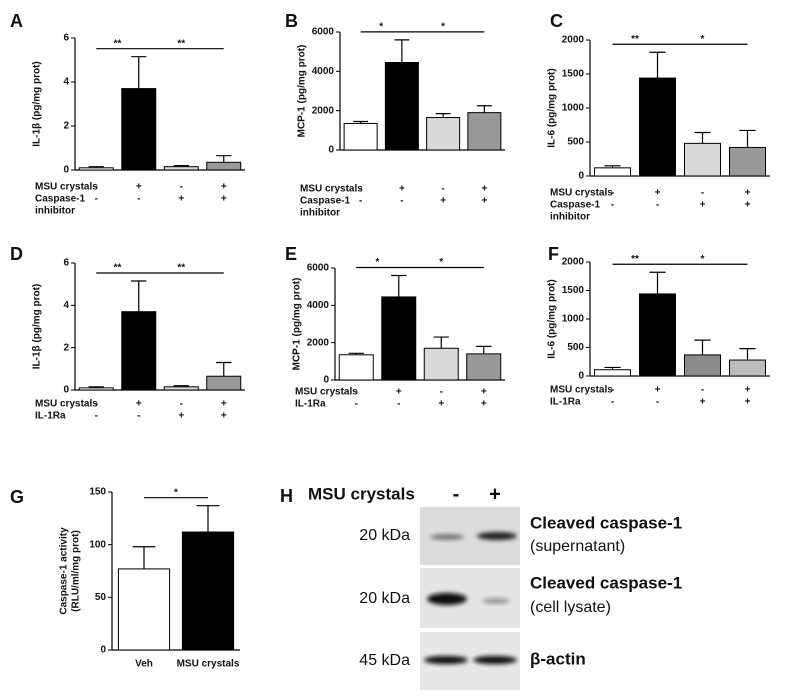  I want to click on y-axis-label: (RLU/ml/mg prot), so click(76, 571).